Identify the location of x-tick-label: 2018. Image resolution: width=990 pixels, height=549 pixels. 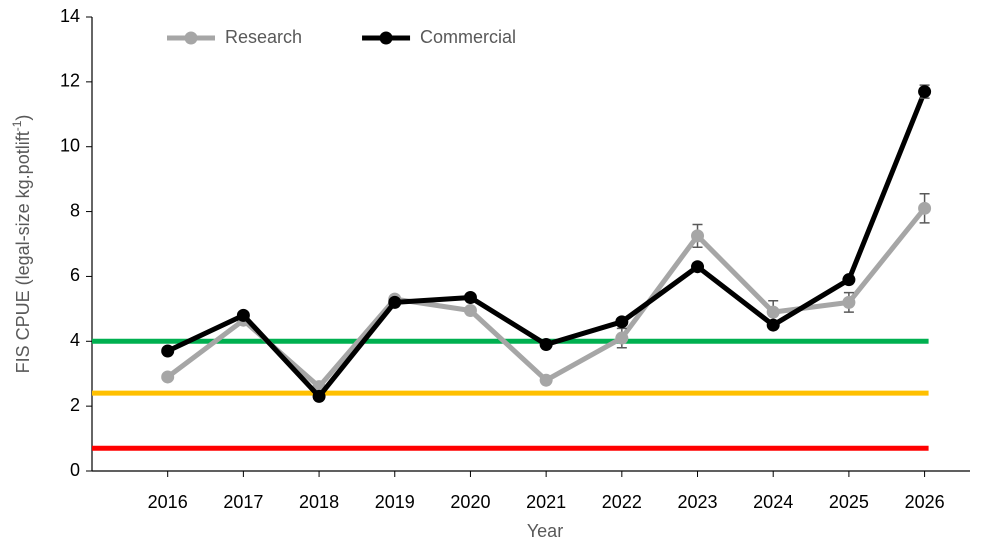
(319, 502).